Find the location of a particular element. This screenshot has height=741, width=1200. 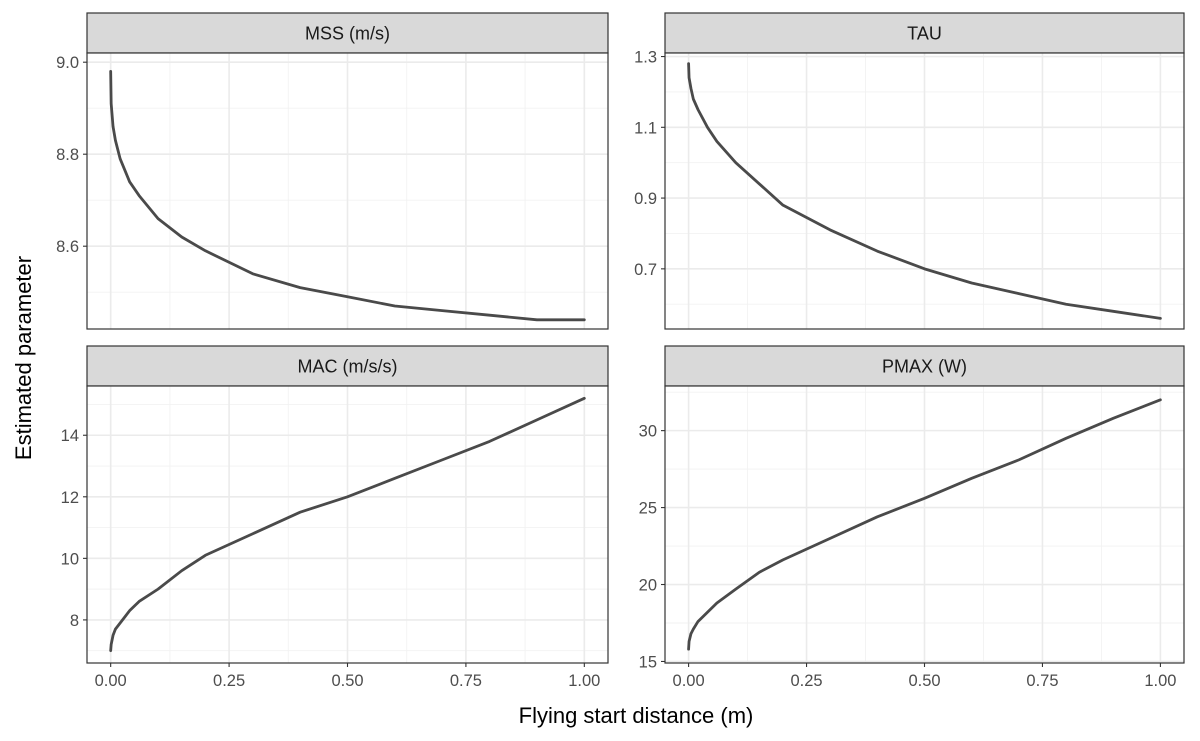

y-tick-label: 1.3 is located at coordinates (645, 58).